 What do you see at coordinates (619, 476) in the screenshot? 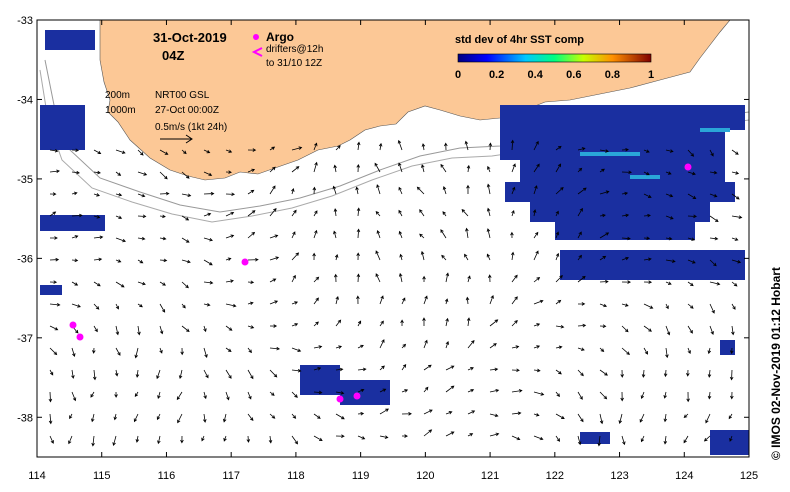
I see `x-tick-label: 123` at bounding box center [619, 476].